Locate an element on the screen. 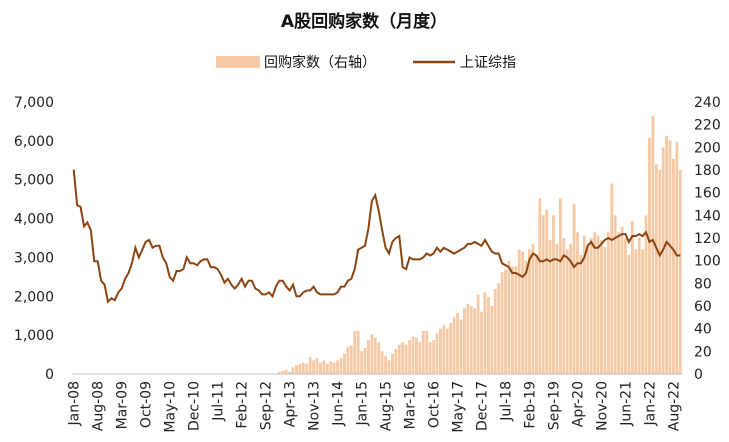 The image size is (729, 442). x-tick-label: May-17 is located at coordinates (459, 407).